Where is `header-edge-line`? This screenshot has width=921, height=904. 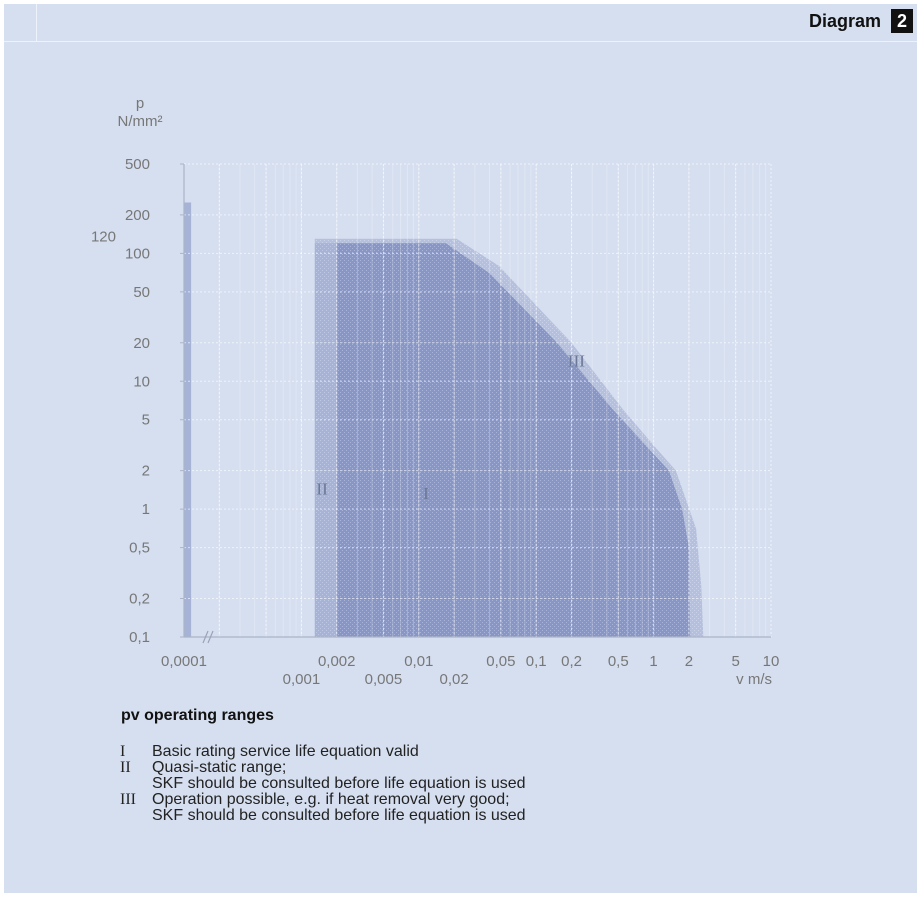 header-edge-line is located at coordinates (36, 22).